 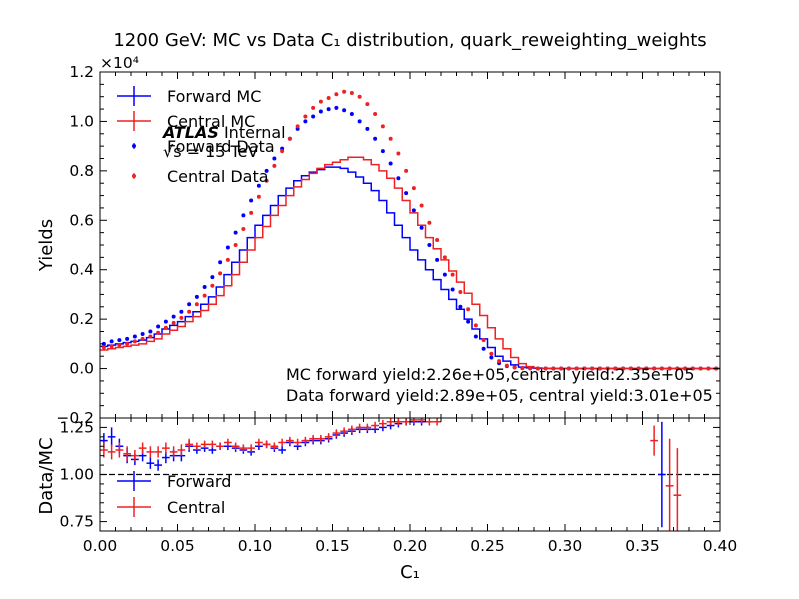 What do you see at coordinates (252, 132) in the screenshot?
I see `atlas-internal: Internal` at bounding box center [252, 132].